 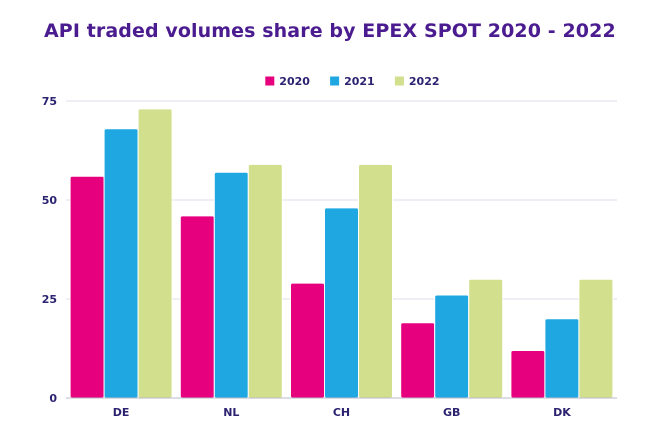 I want to click on legend-swatch-2022, so click(x=399, y=81).